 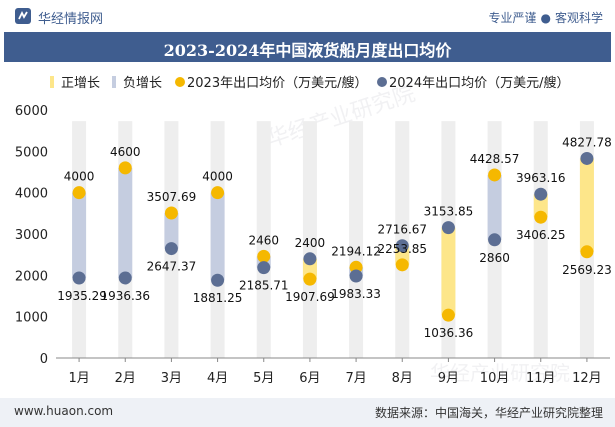 What do you see at coordinates (218, 298) in the screenshot?
I see `data-label-2024: 1881.25` at bounding box center [218, 298].